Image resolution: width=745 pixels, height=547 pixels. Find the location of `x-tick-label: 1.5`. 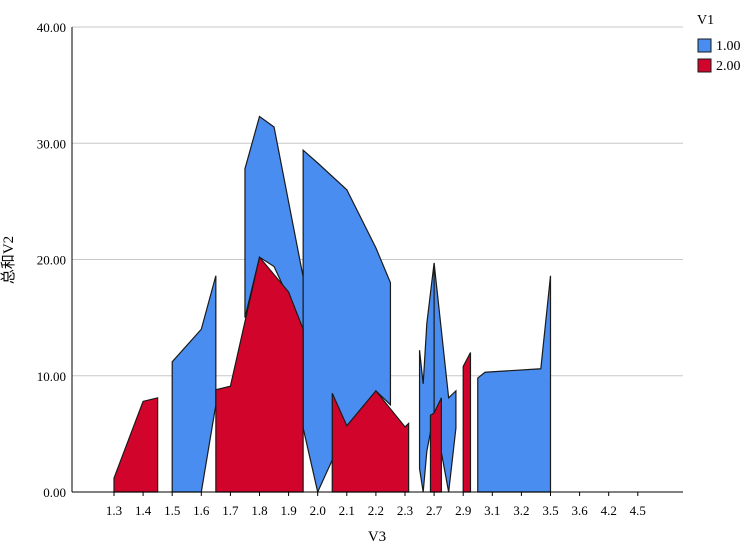

x-tick-label: 1.5 is located at coordinates (172, 510).